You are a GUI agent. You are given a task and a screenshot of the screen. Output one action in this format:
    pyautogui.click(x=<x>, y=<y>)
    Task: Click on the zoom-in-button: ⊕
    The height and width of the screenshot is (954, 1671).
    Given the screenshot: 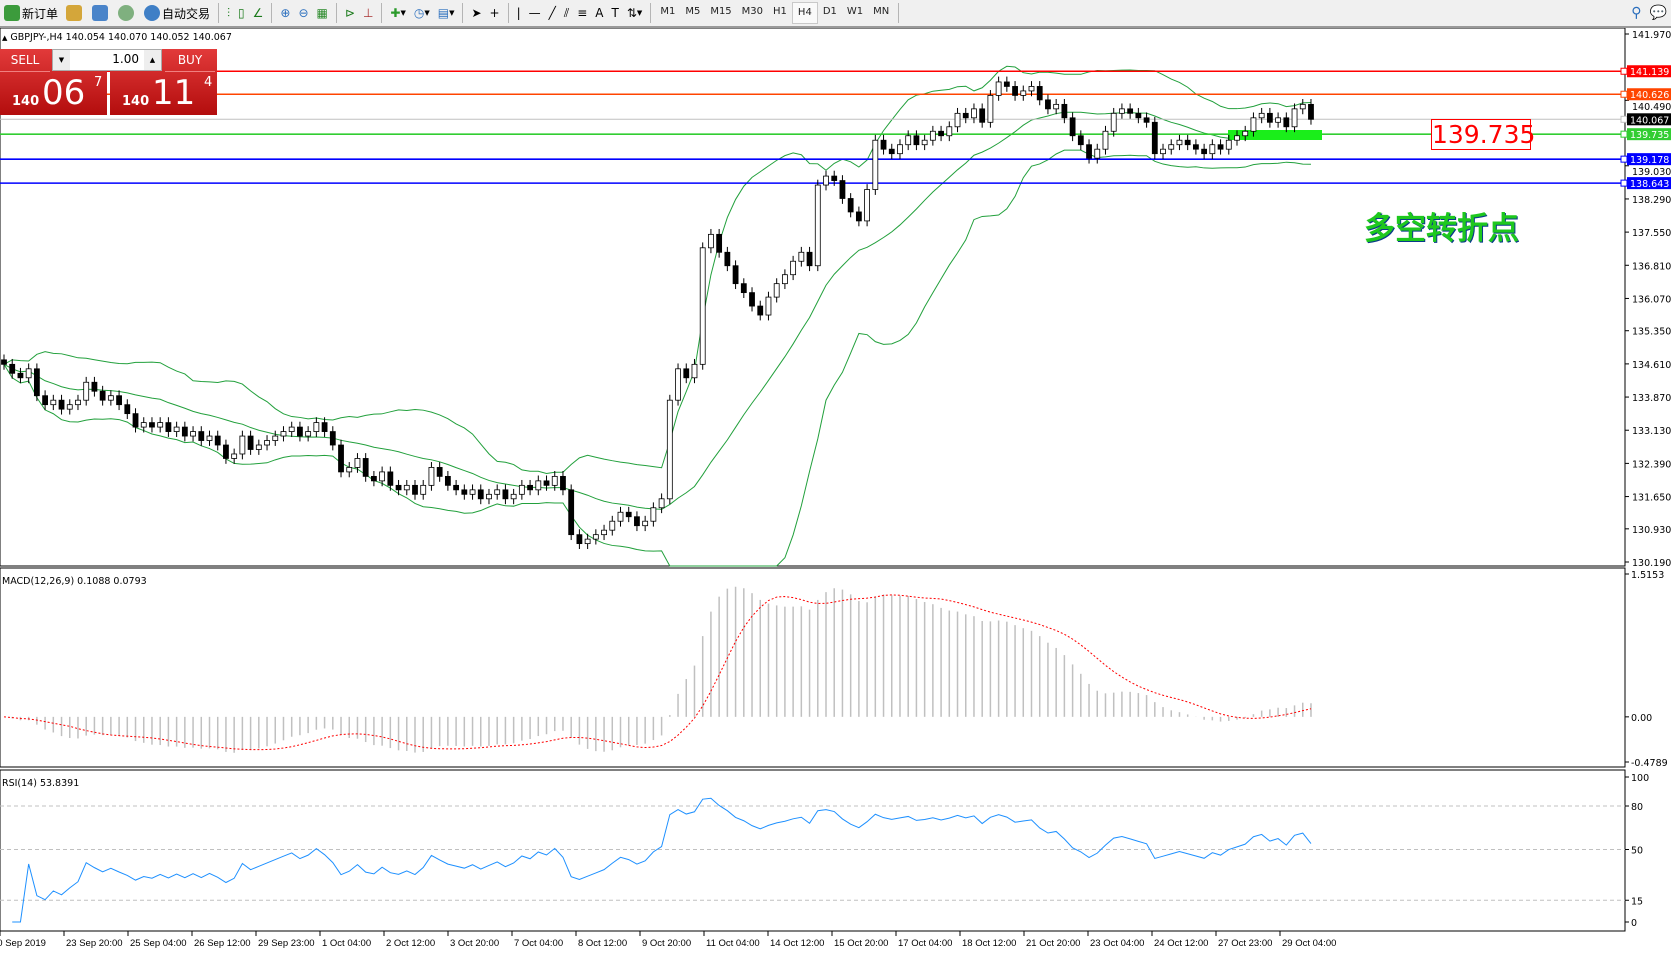 What is the action you would take?
    pyautogui.click(x=285, y=13)
    